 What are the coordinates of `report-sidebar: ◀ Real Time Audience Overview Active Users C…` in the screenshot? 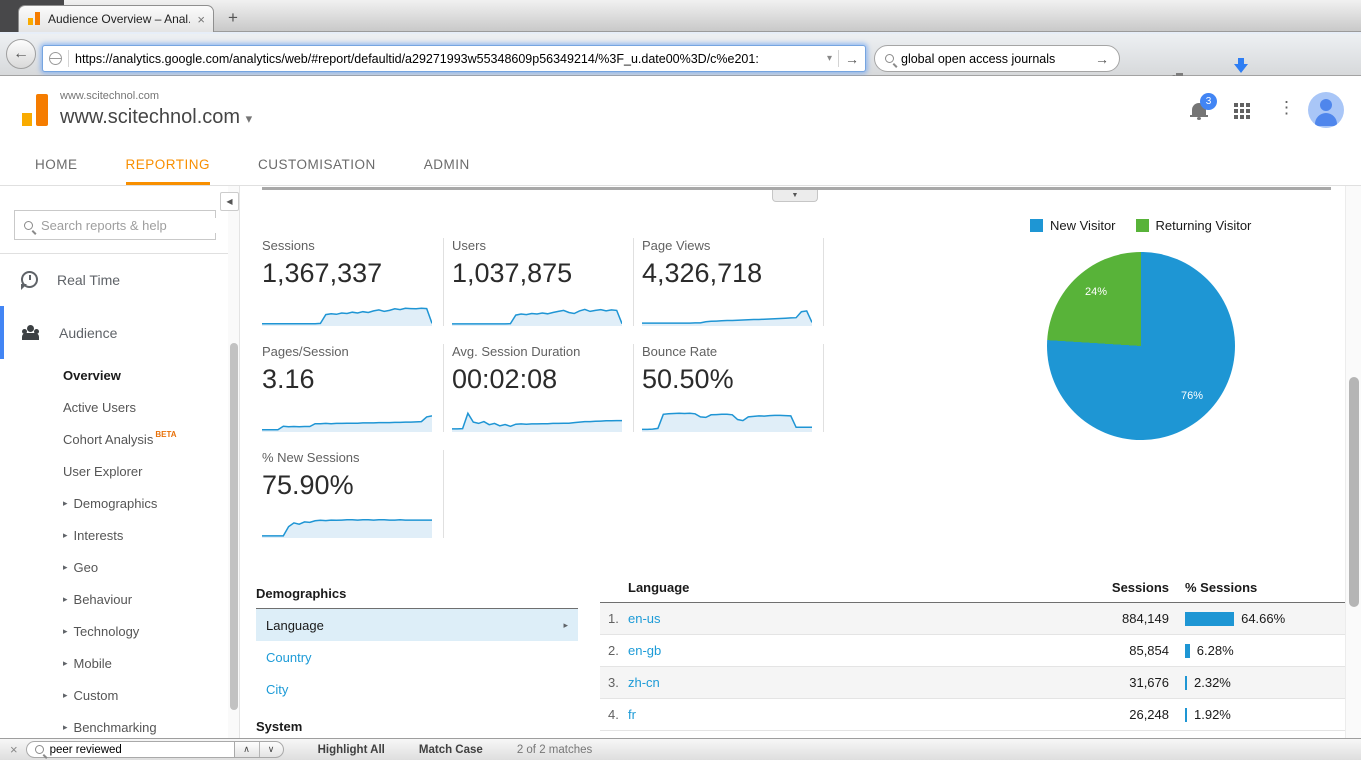 It's located at (120, 462).